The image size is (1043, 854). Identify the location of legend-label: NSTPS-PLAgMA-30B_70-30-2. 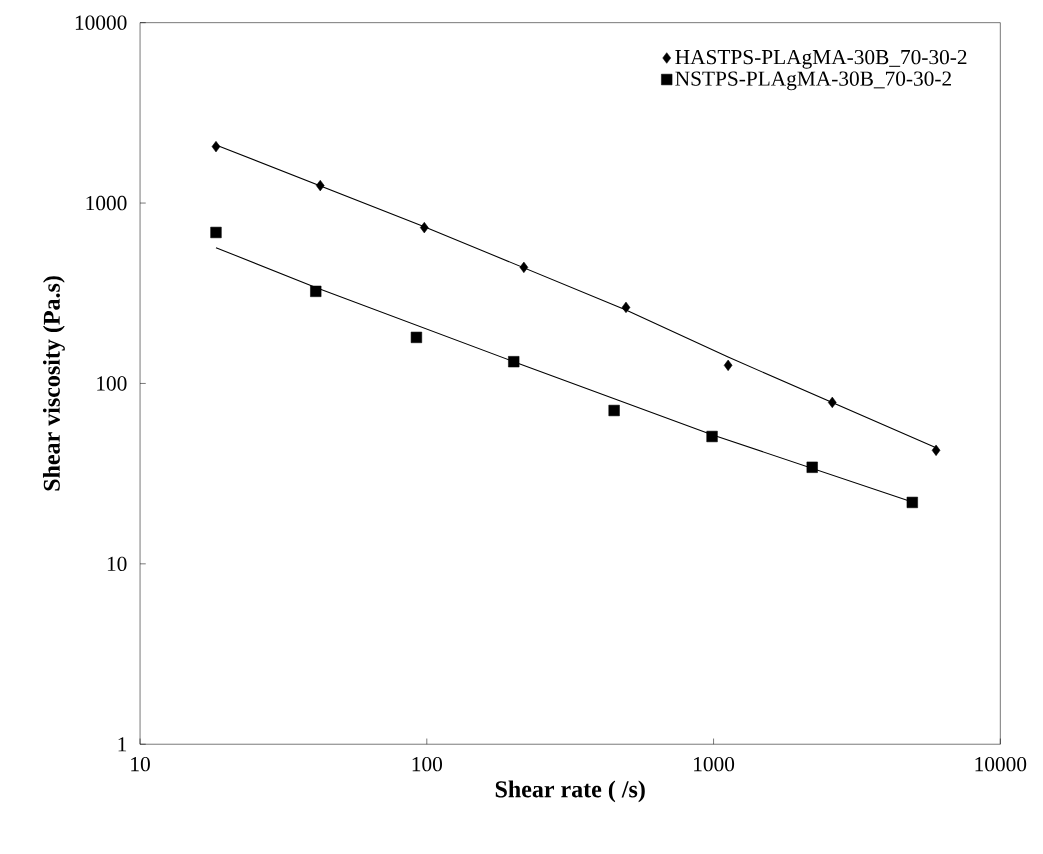
(813, 81).